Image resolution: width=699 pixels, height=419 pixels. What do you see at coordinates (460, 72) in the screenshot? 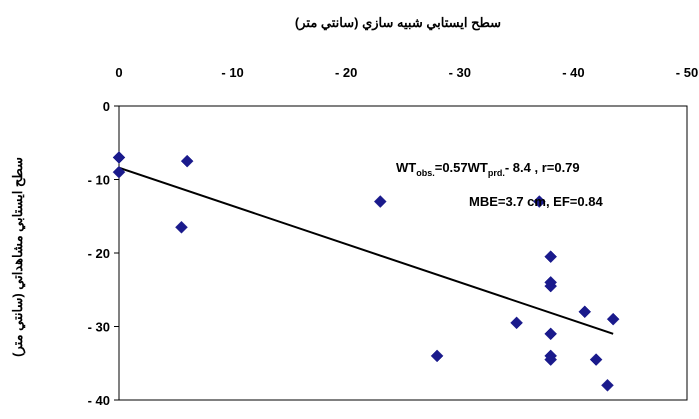
I see `x-tick-label: - 30` at bounding box center [460, 72].